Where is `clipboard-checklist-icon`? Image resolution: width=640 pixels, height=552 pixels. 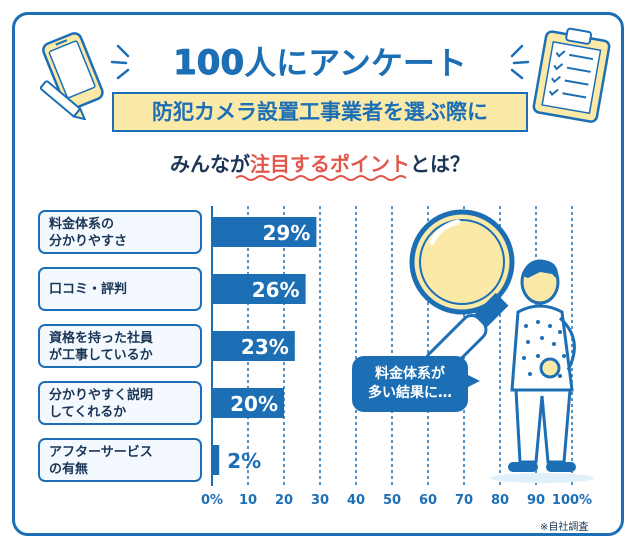
clipboard-checklist-icon is located at coordinates (571, 75).